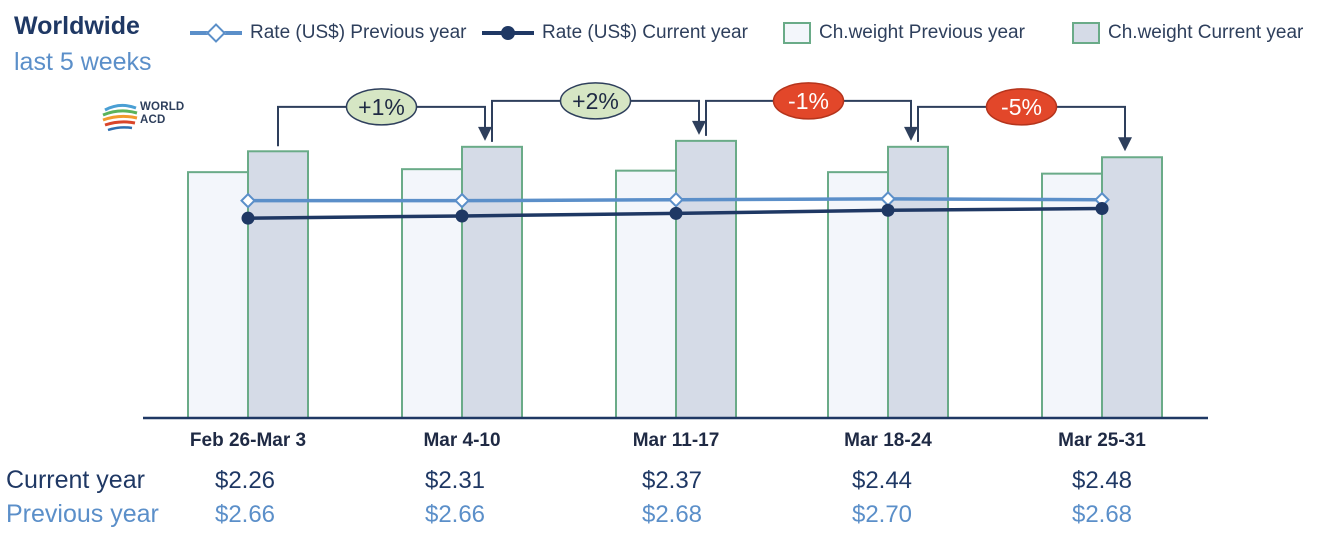 This screenshot has height=536, width=1324. What do you see at coordinates (1206, 32) in the screenshot?
I see `legend-label: Ch.weight Current year` at bounding box center [1206, 32].